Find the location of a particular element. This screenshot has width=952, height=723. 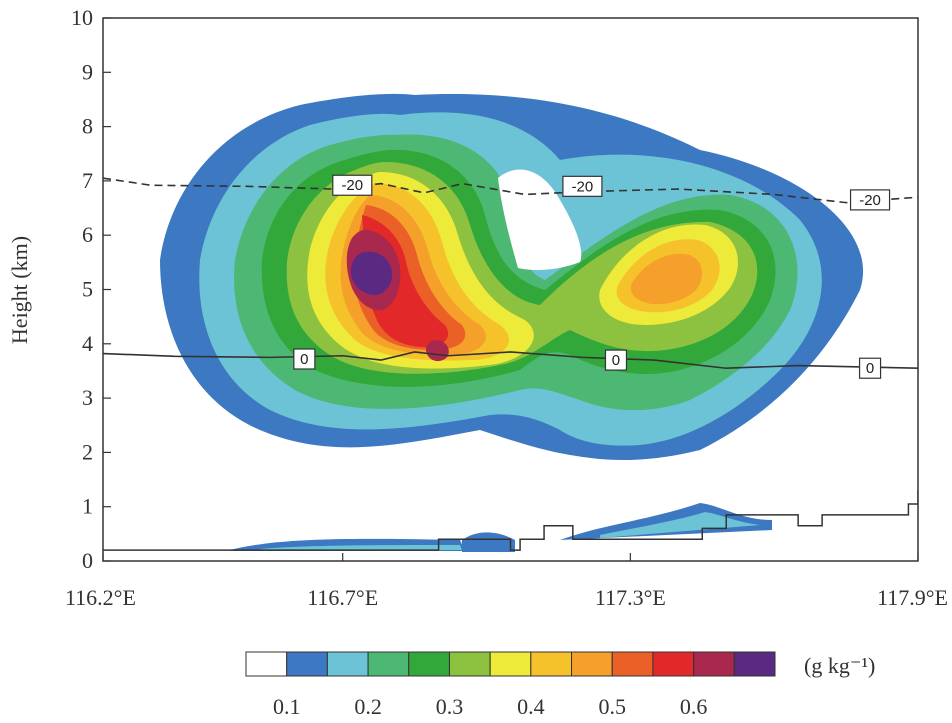

y-tick-label: 3 is located at coordinates (87, 397).